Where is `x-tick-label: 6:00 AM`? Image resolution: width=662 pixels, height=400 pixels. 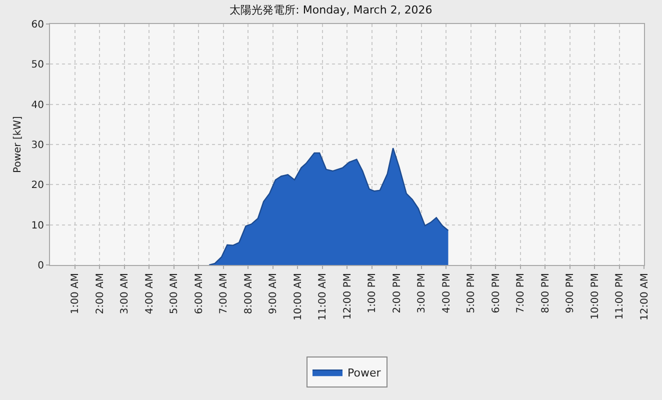
x-tick-label: 6:00 AM is located at coordinates (199, 293).